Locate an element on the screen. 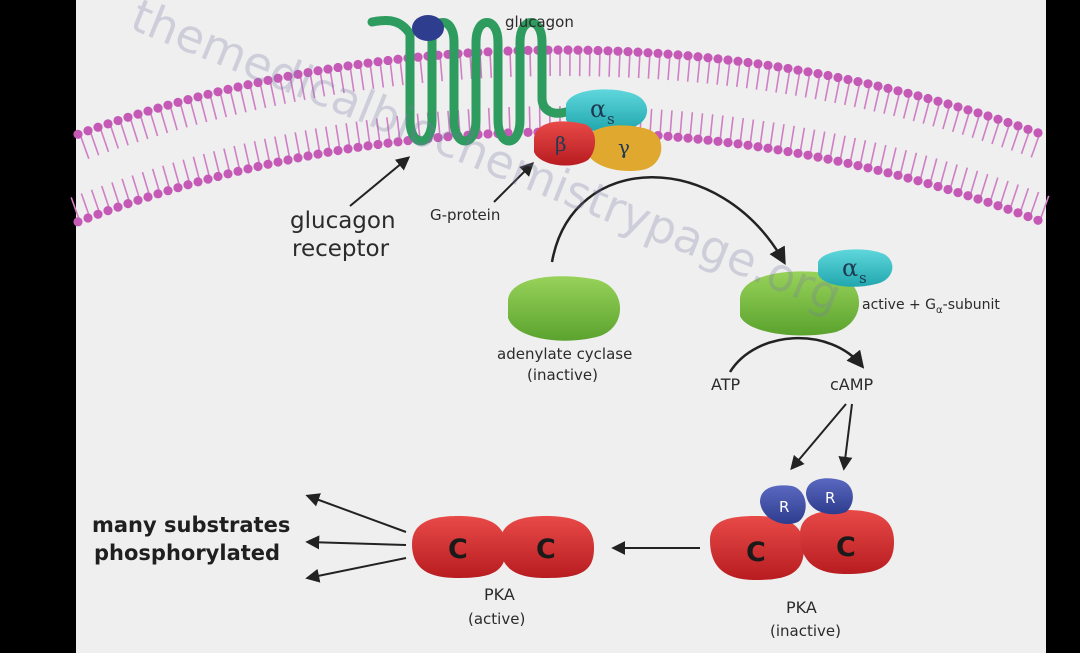 The width and height of the screenshot is (1080, 653). adenylate-cyclase-active is located at coordinates (800, 303).